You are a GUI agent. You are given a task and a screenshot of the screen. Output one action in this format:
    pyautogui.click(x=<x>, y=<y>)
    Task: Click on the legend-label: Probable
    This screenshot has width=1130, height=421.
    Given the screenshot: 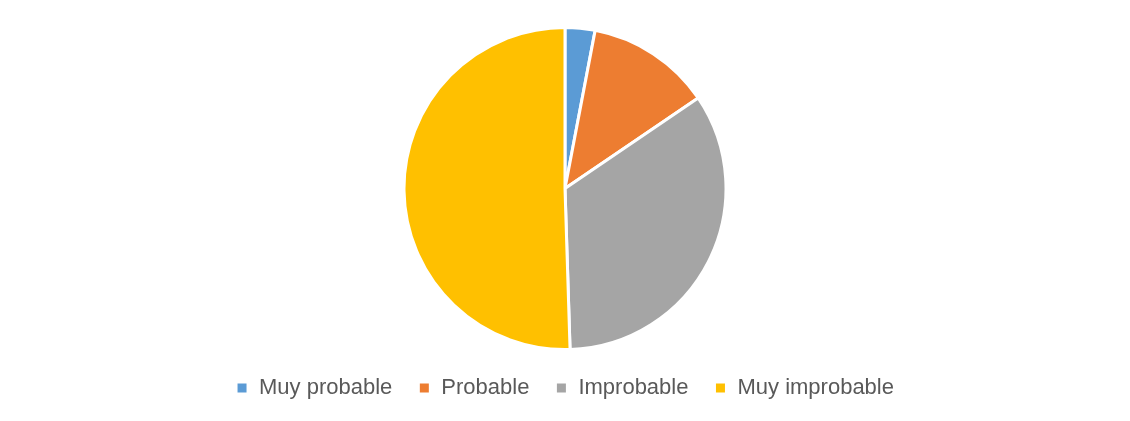 What is the action you would take?
    pyautogui.click(x=485, y=387)
    